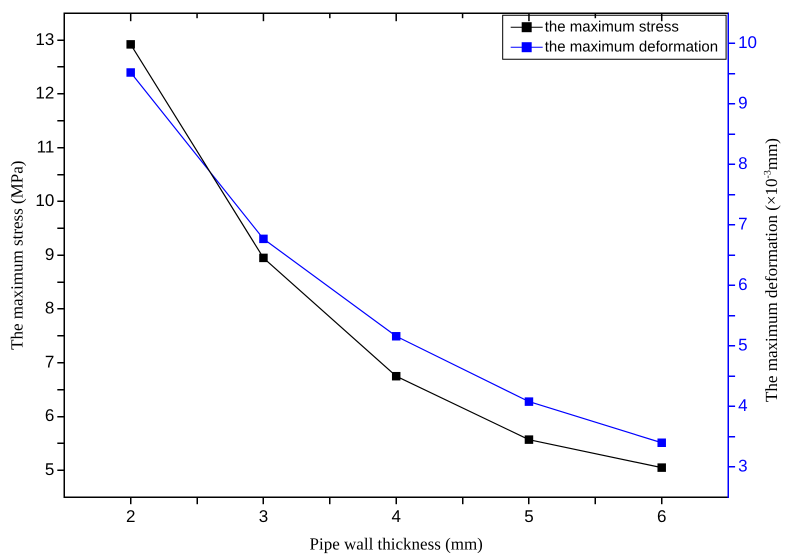  I want to click on x-tick-label: 2, so click(131, 516).